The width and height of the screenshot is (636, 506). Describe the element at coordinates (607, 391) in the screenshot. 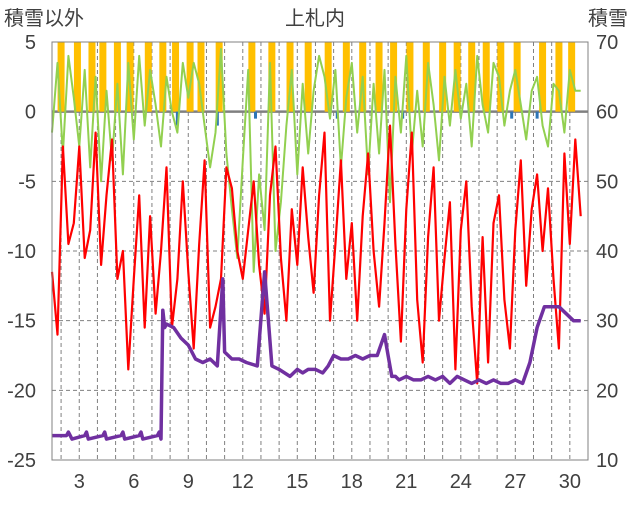

I see `y-right-tick-label: 20` at that location.